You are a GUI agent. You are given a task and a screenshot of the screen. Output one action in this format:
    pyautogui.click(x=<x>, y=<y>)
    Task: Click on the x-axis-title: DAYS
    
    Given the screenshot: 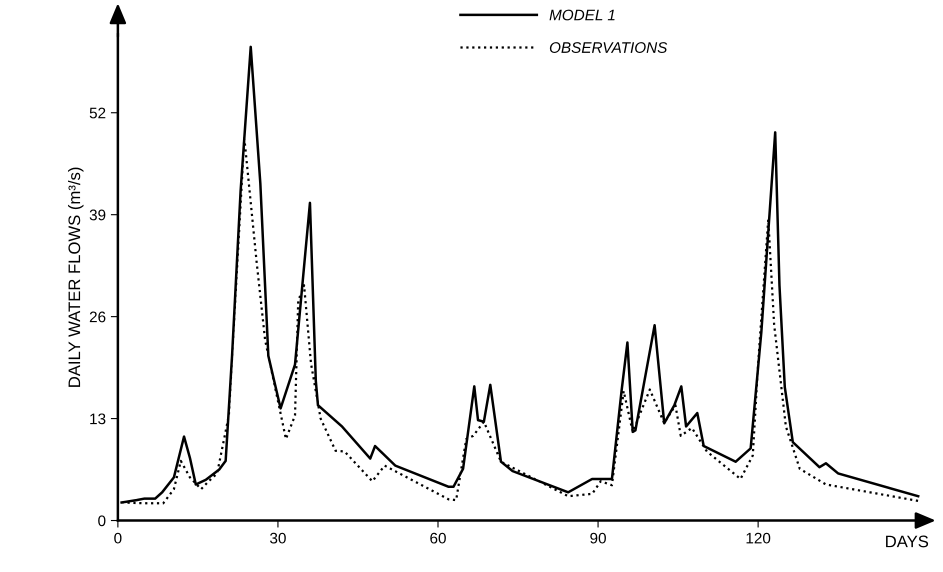 What is the action you would take?
    pyautogui.click(x=907, y=542)
    